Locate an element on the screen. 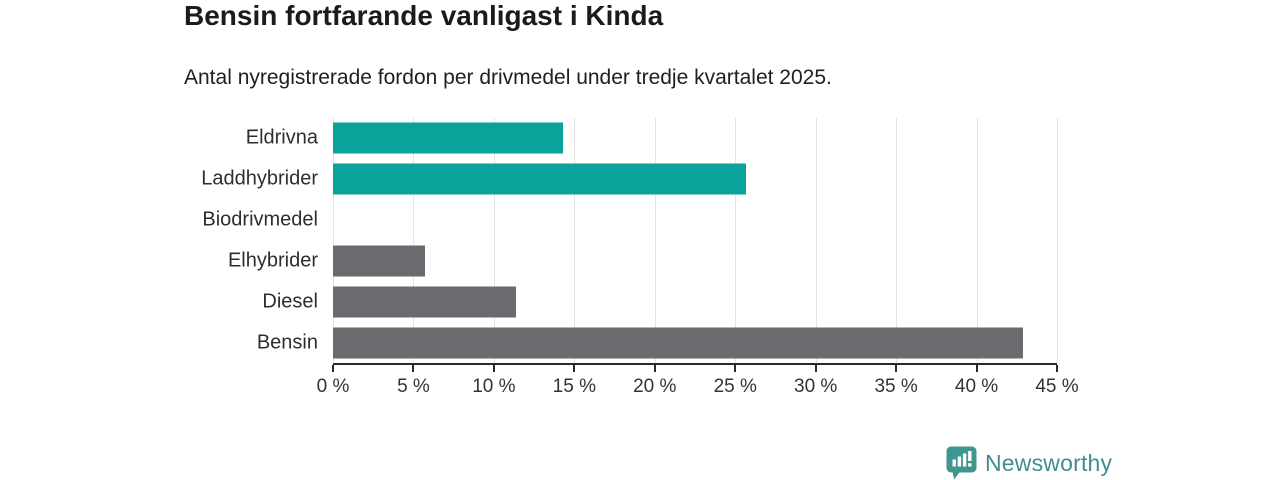 This screenshot has width=1280, height=480. gridline-15pct is located at coordinates (575, 240).